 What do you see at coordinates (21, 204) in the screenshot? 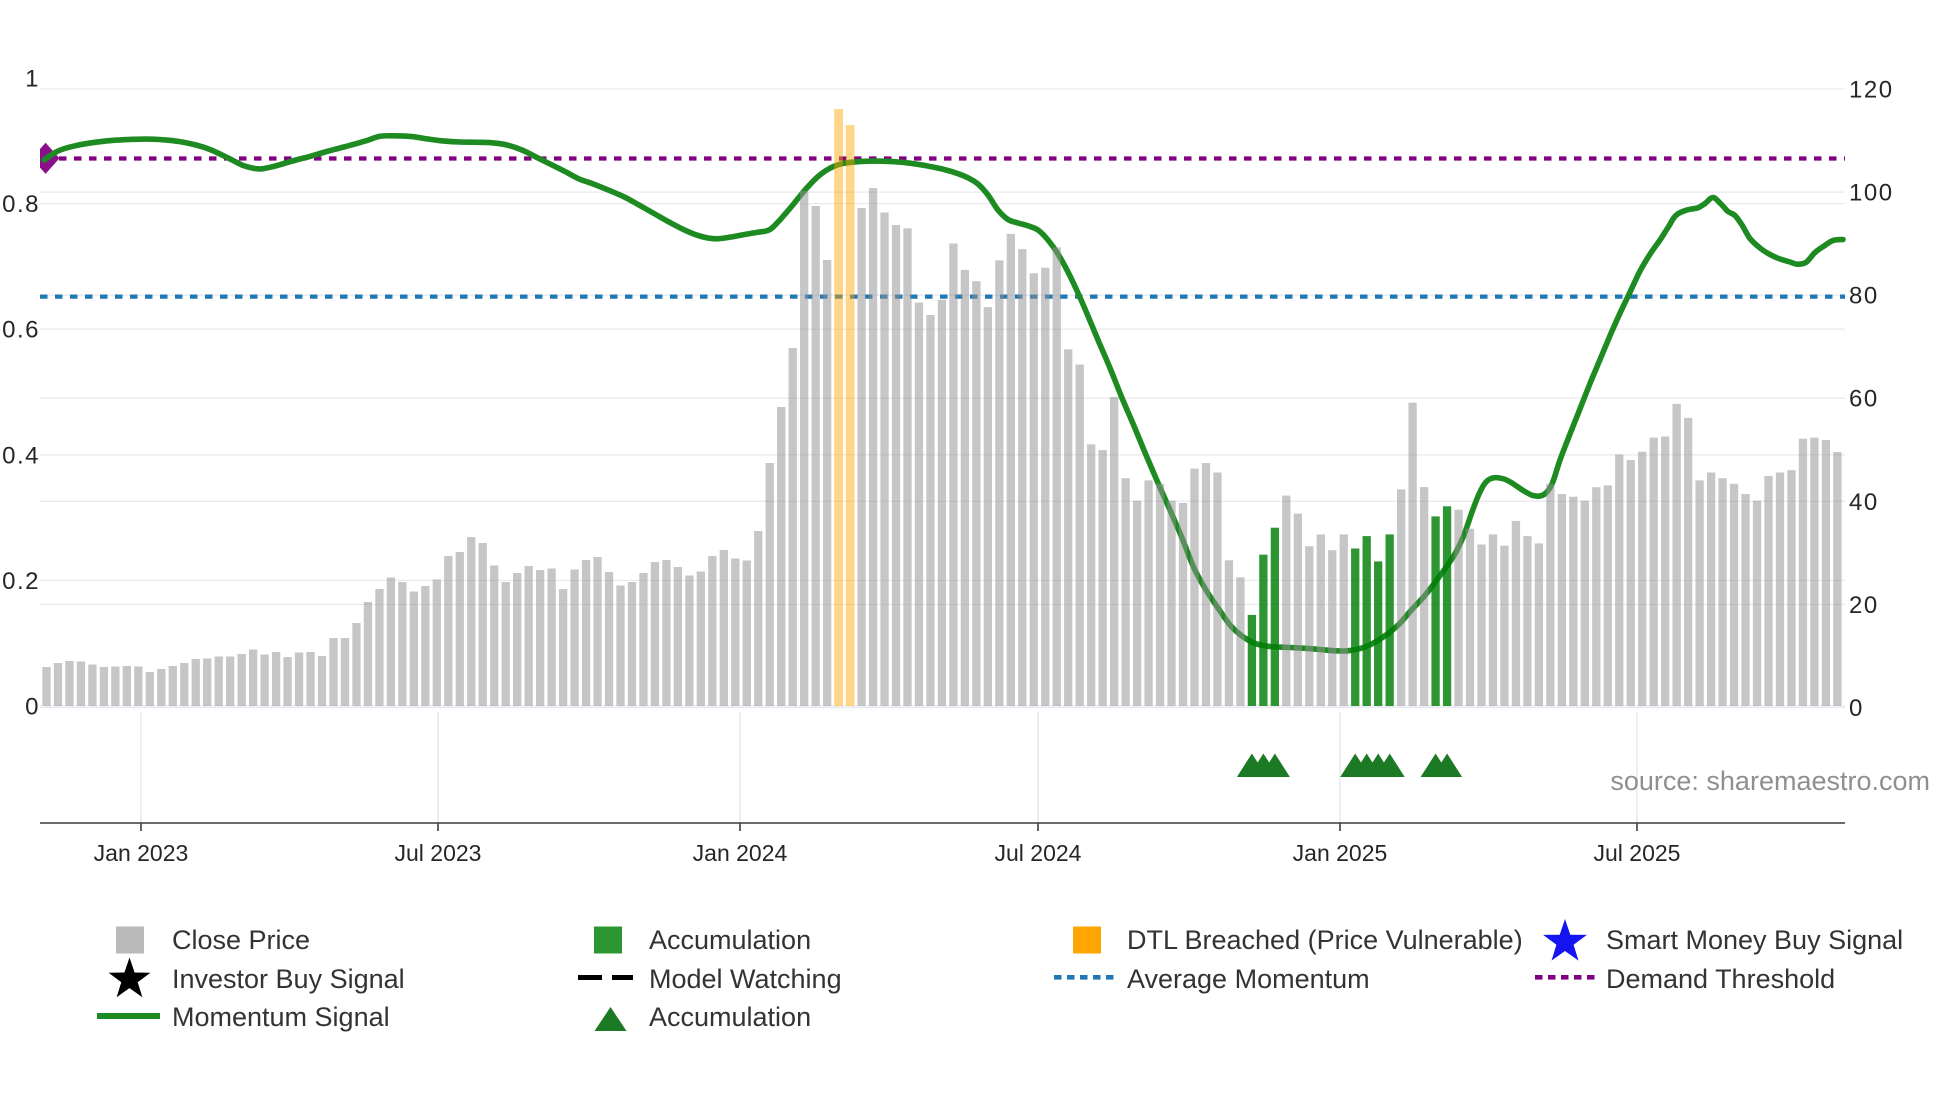
I see `svg-text: 0.8` at bounding box center [21, 204].